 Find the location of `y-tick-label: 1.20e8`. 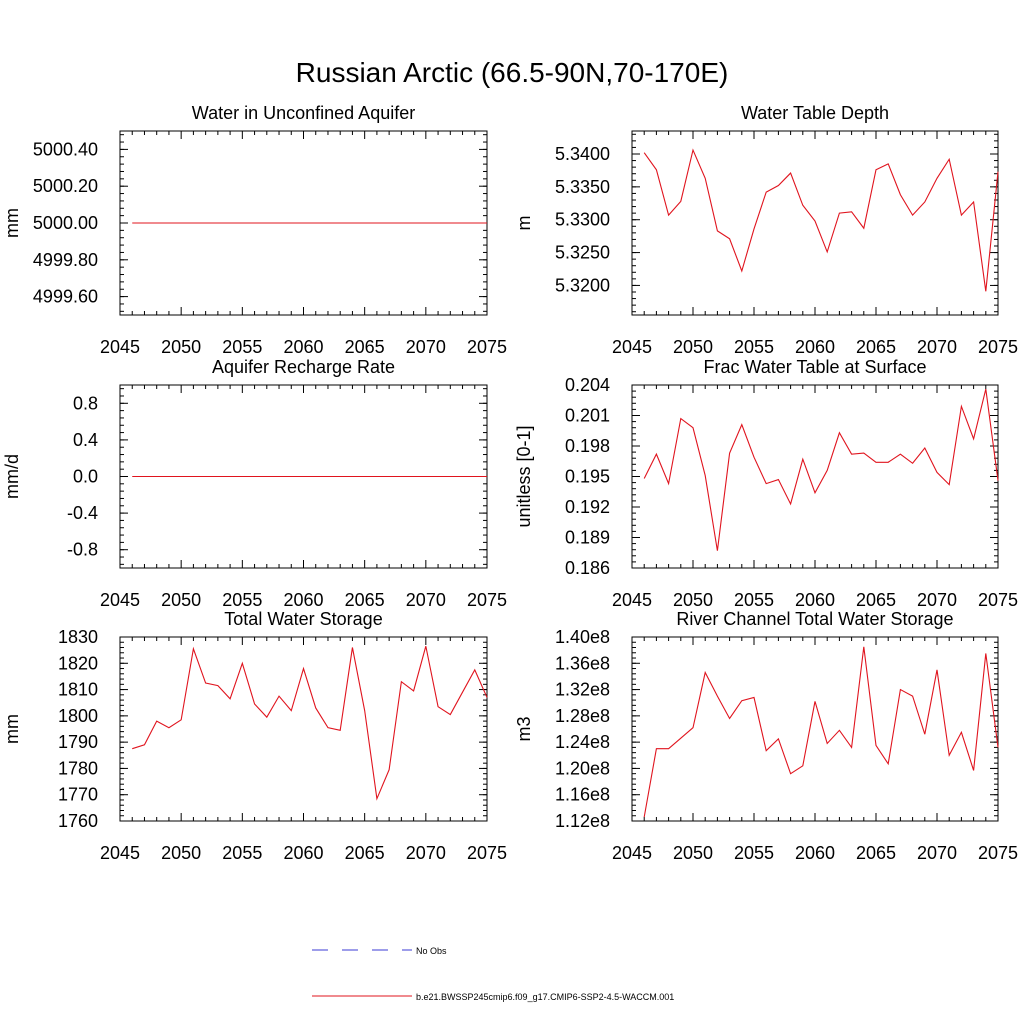

y-tick-label: 1.20e8 is located at coordinates (582, 768).